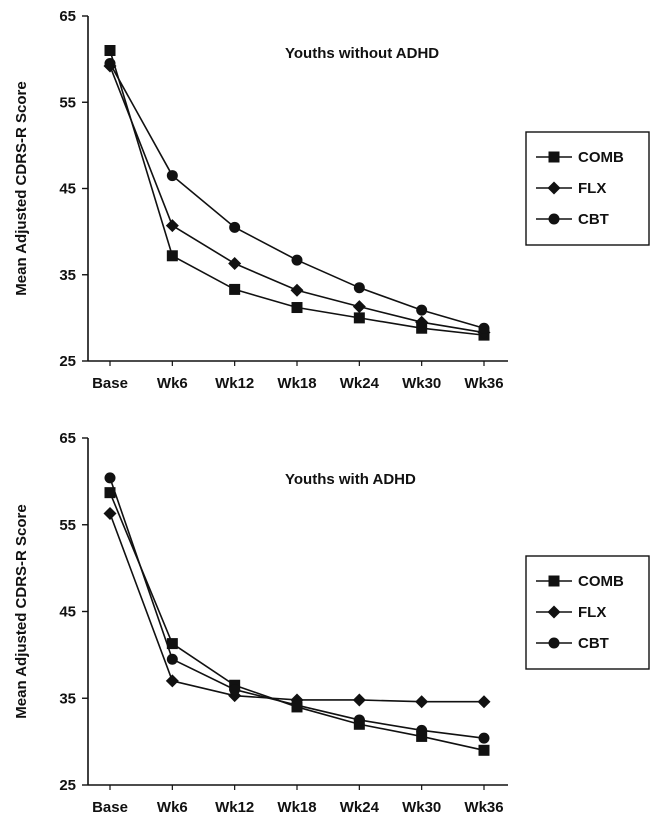  Describe the element at coordinates (362, 53) in the screenshot. I see `chart-title: Youths without ADHD` at that location.